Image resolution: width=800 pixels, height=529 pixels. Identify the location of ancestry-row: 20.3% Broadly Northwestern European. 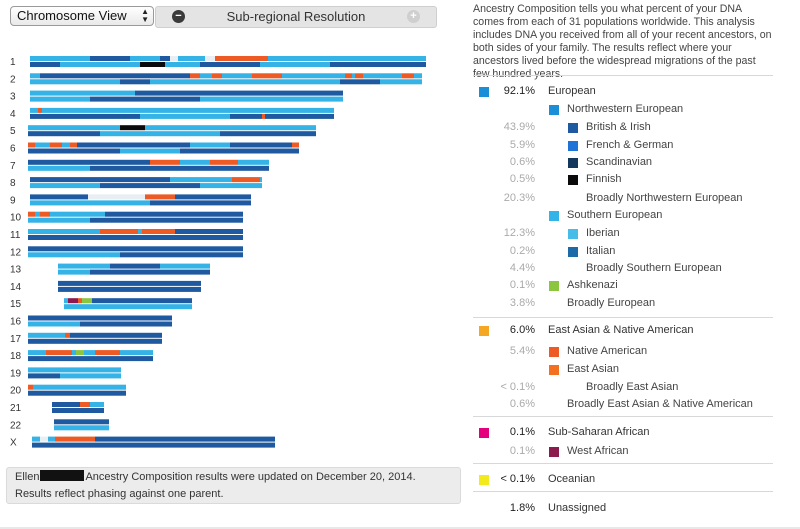
(623, 199).